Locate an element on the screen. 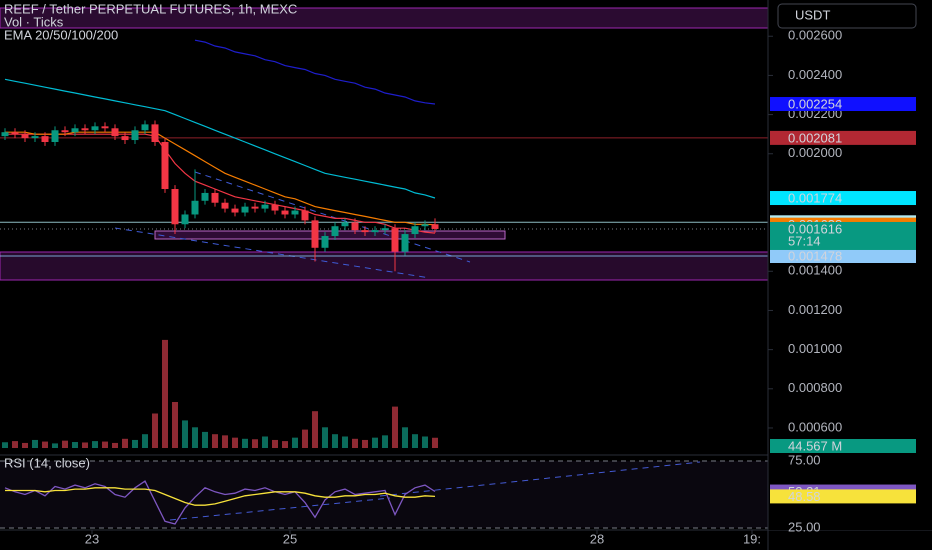 The image size is (932, 550). price-label: 0.001774 is located at coordinates (815, 197).